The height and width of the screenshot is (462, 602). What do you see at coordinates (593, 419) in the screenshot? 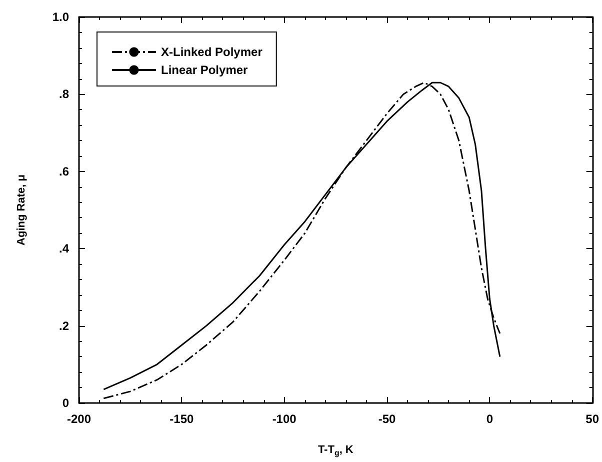
I see `x-tick-label: 50` at bounding box center [593, 419].